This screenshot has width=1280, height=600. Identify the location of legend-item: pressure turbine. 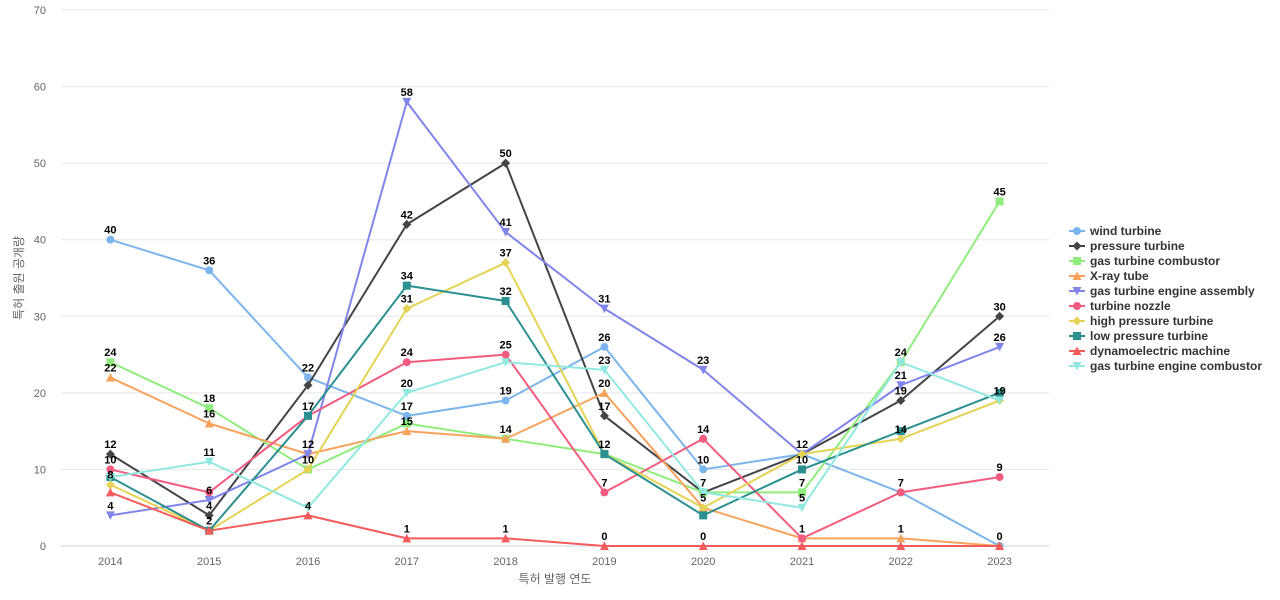
(1127, 246).